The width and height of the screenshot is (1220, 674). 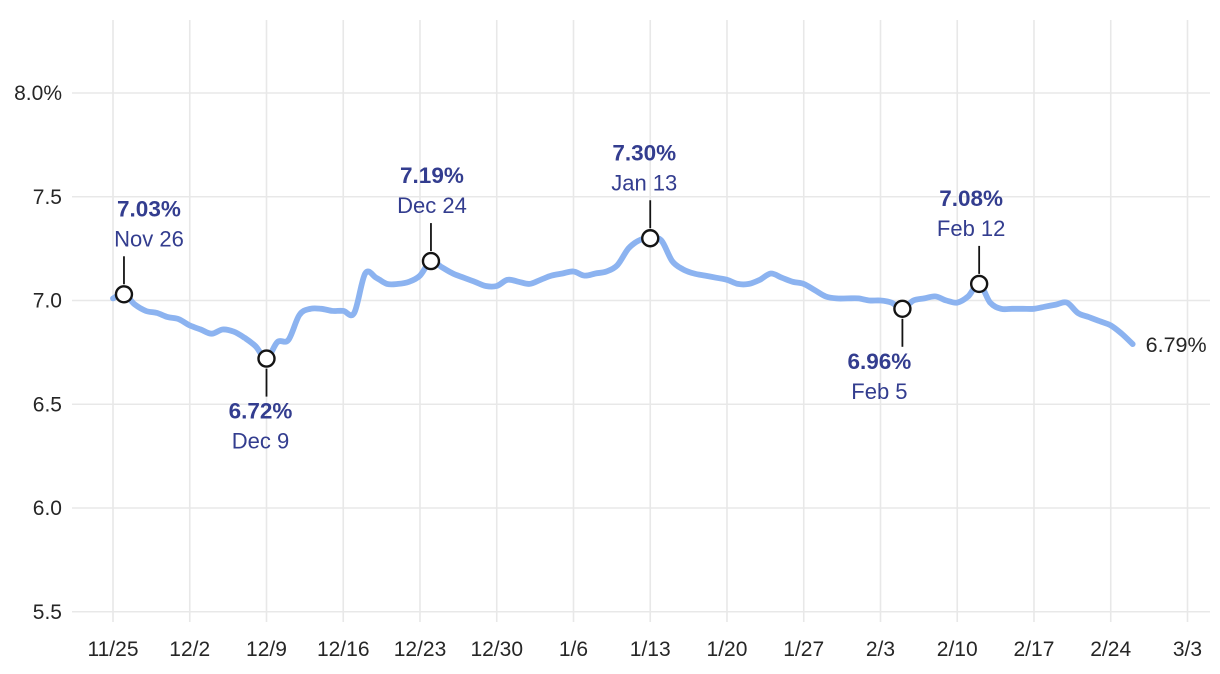 What do you see at coordinates (727, 649) in the screenshot?
I see `x-axis-tick-label: 1/20` at bounding box center [727, 649].